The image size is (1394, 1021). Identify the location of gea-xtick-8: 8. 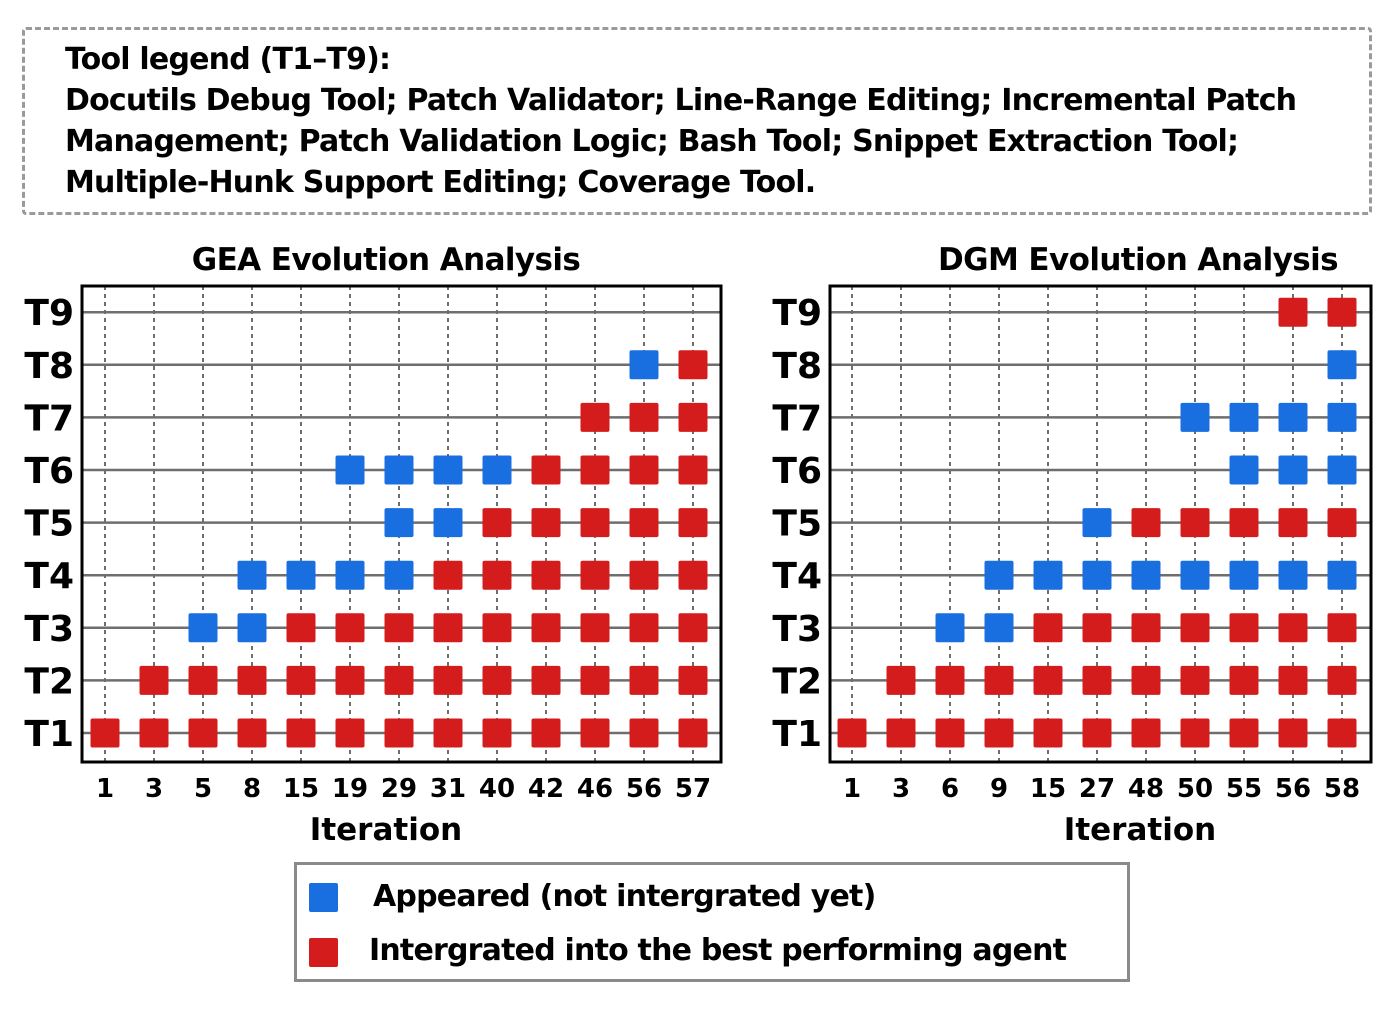
(252, 789).